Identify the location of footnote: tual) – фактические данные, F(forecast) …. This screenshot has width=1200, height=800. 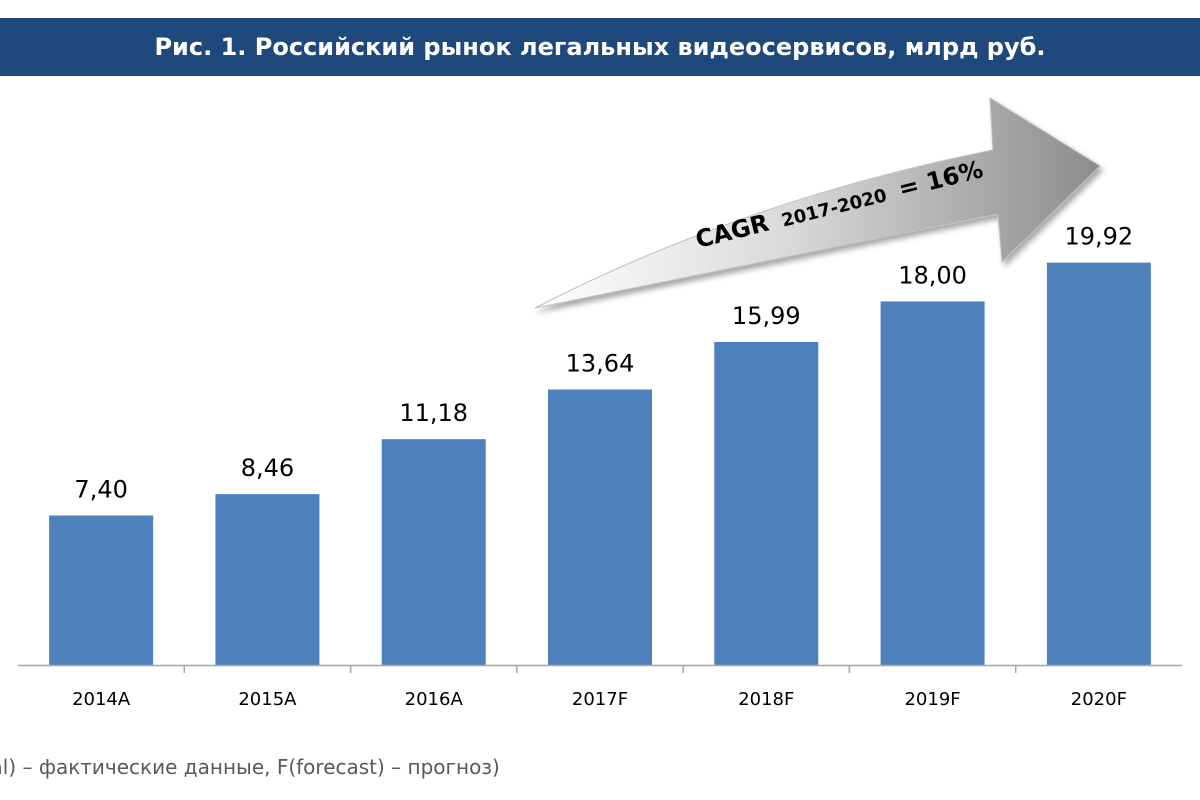
(600, 773).